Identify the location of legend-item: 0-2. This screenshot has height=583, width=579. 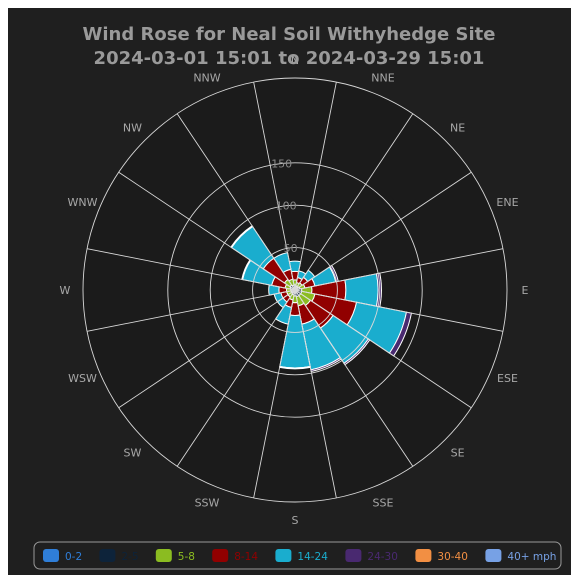
(62, 556).